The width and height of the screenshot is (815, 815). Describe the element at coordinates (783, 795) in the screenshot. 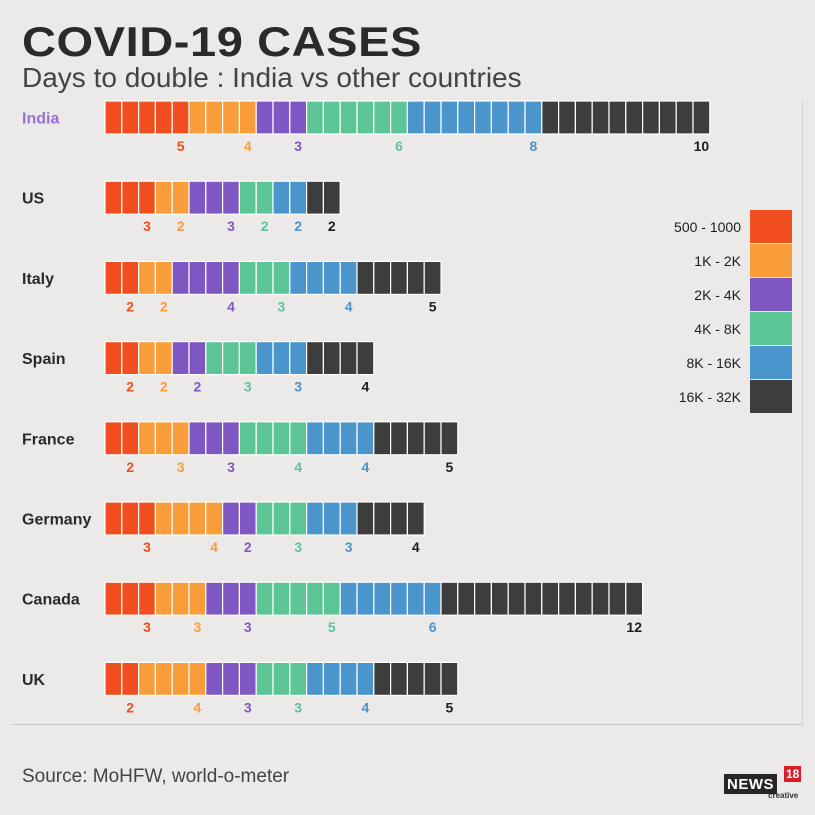

I see `logo-tagline: creative` at that location.